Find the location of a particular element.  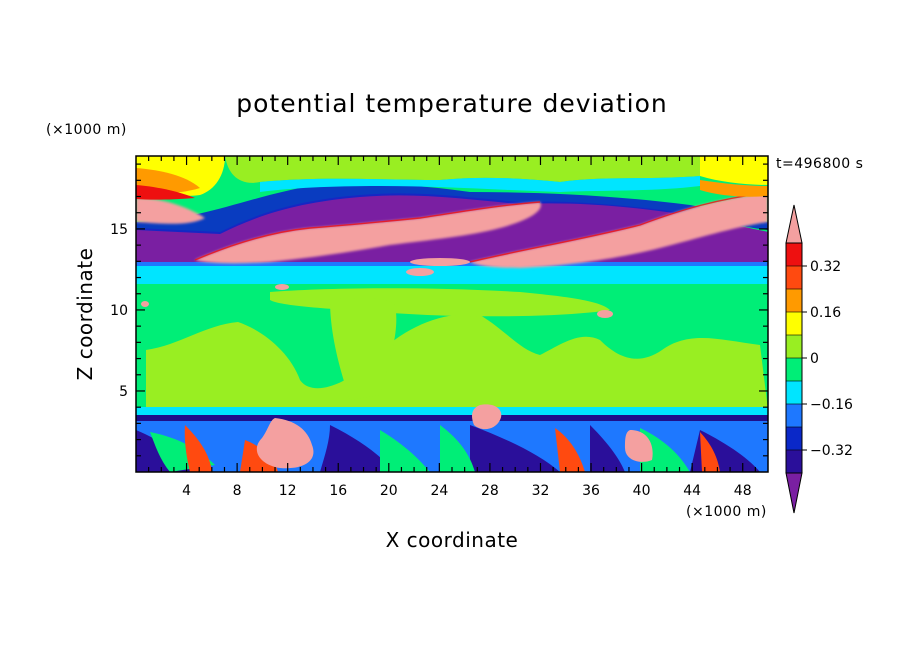

x-tick-label: 12 is located at coordinates (288, 491).